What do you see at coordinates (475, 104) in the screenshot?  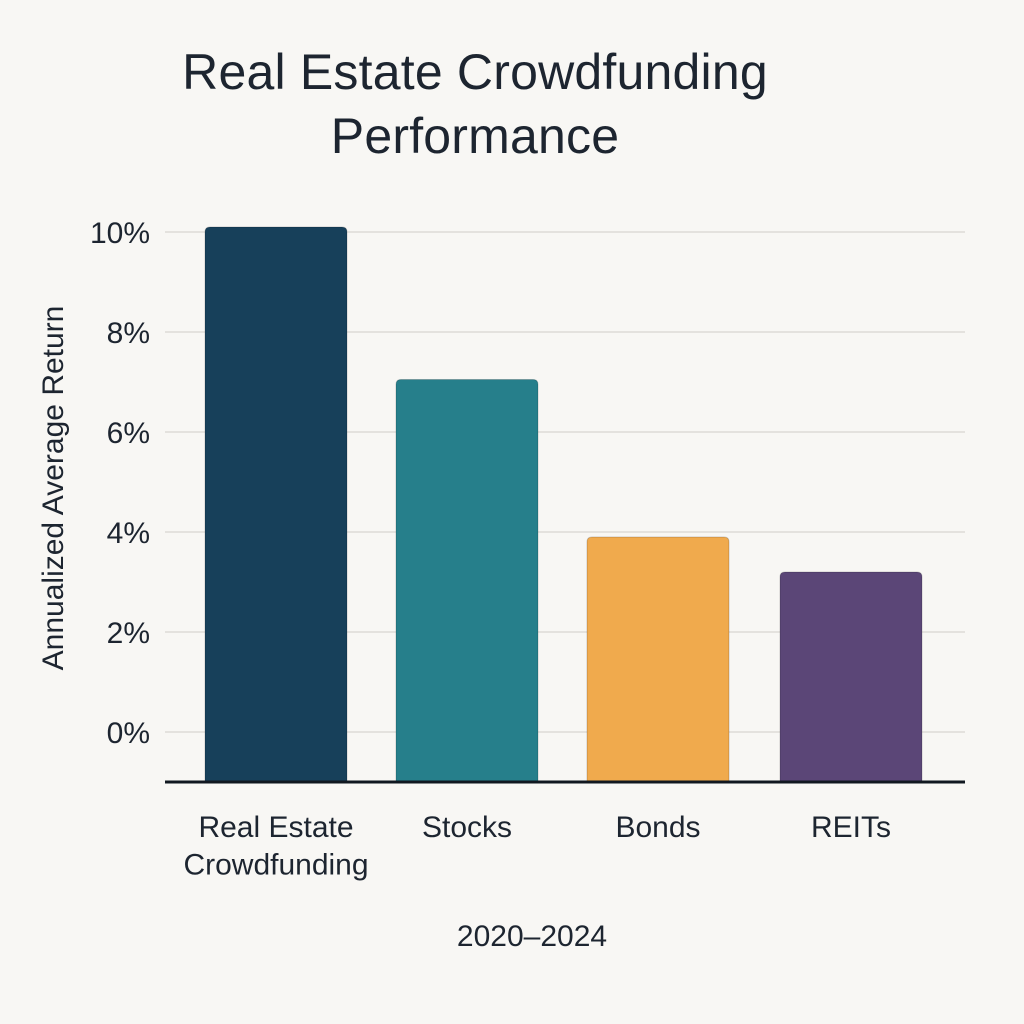 I see `chart-title: Real Estate Crowdfunding Performance` at bounding box center [475, 104].